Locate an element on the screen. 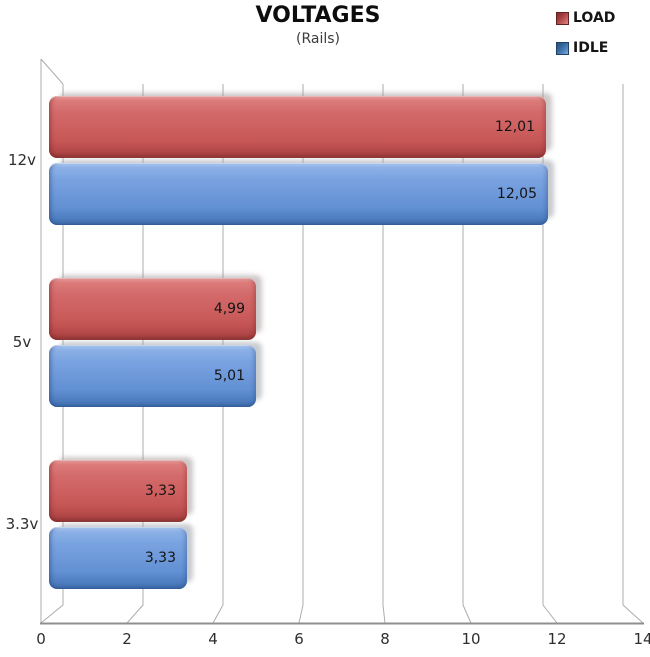 Image resolution: width=650 pixels, height=657 pixels. bar-value-label: 12,01 is located at coordinates (514, 127).